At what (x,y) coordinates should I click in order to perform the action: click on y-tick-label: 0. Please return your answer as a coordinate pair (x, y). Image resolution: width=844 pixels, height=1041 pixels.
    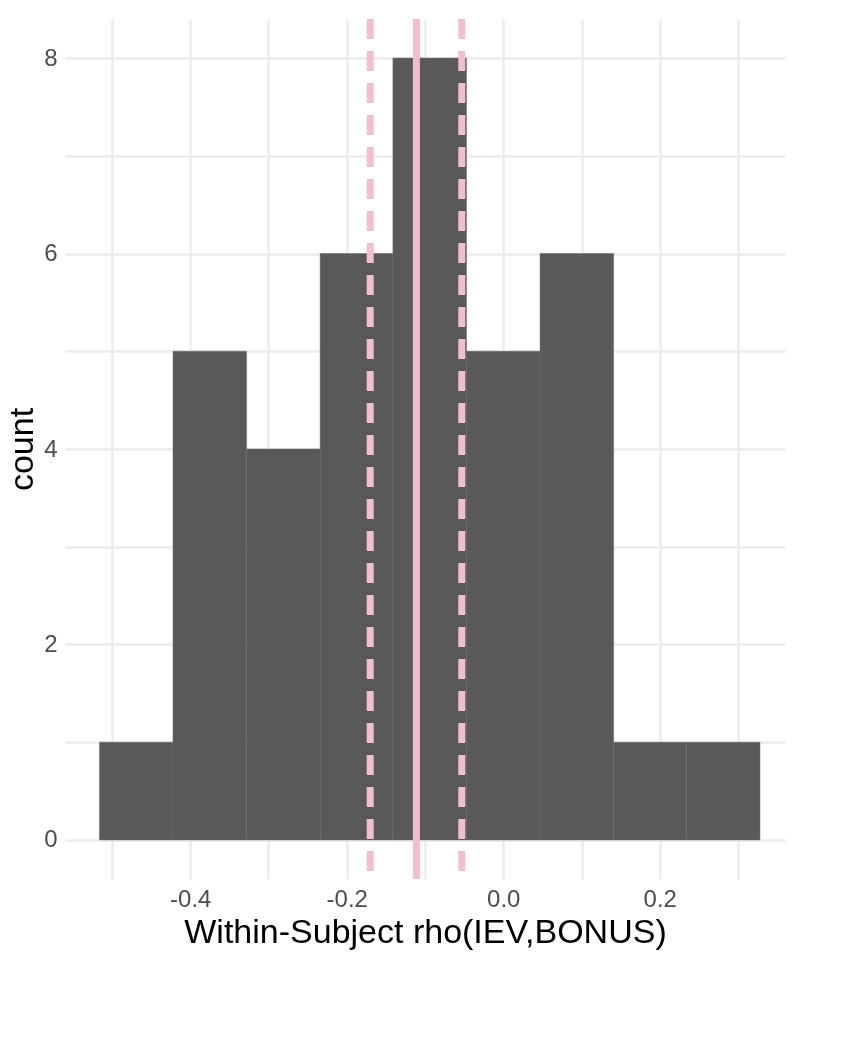
    Looking at the image, I should click on (51, 839).